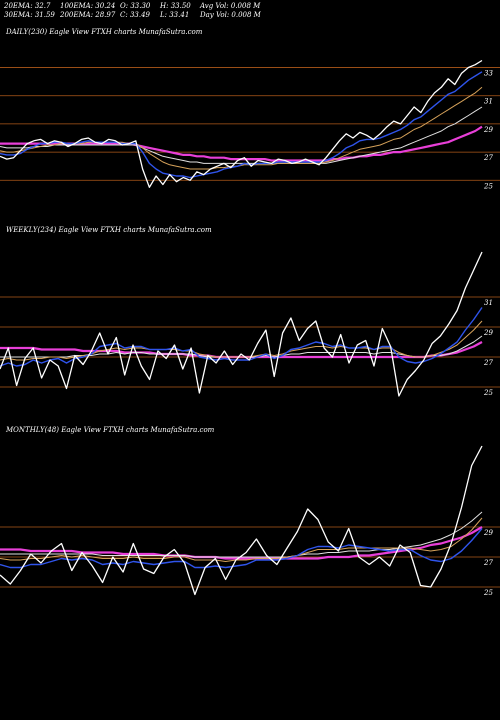  Describe the element at coordinates (175, 15) in the screenshot. I see `low-stat: L: 33.41` at that location.